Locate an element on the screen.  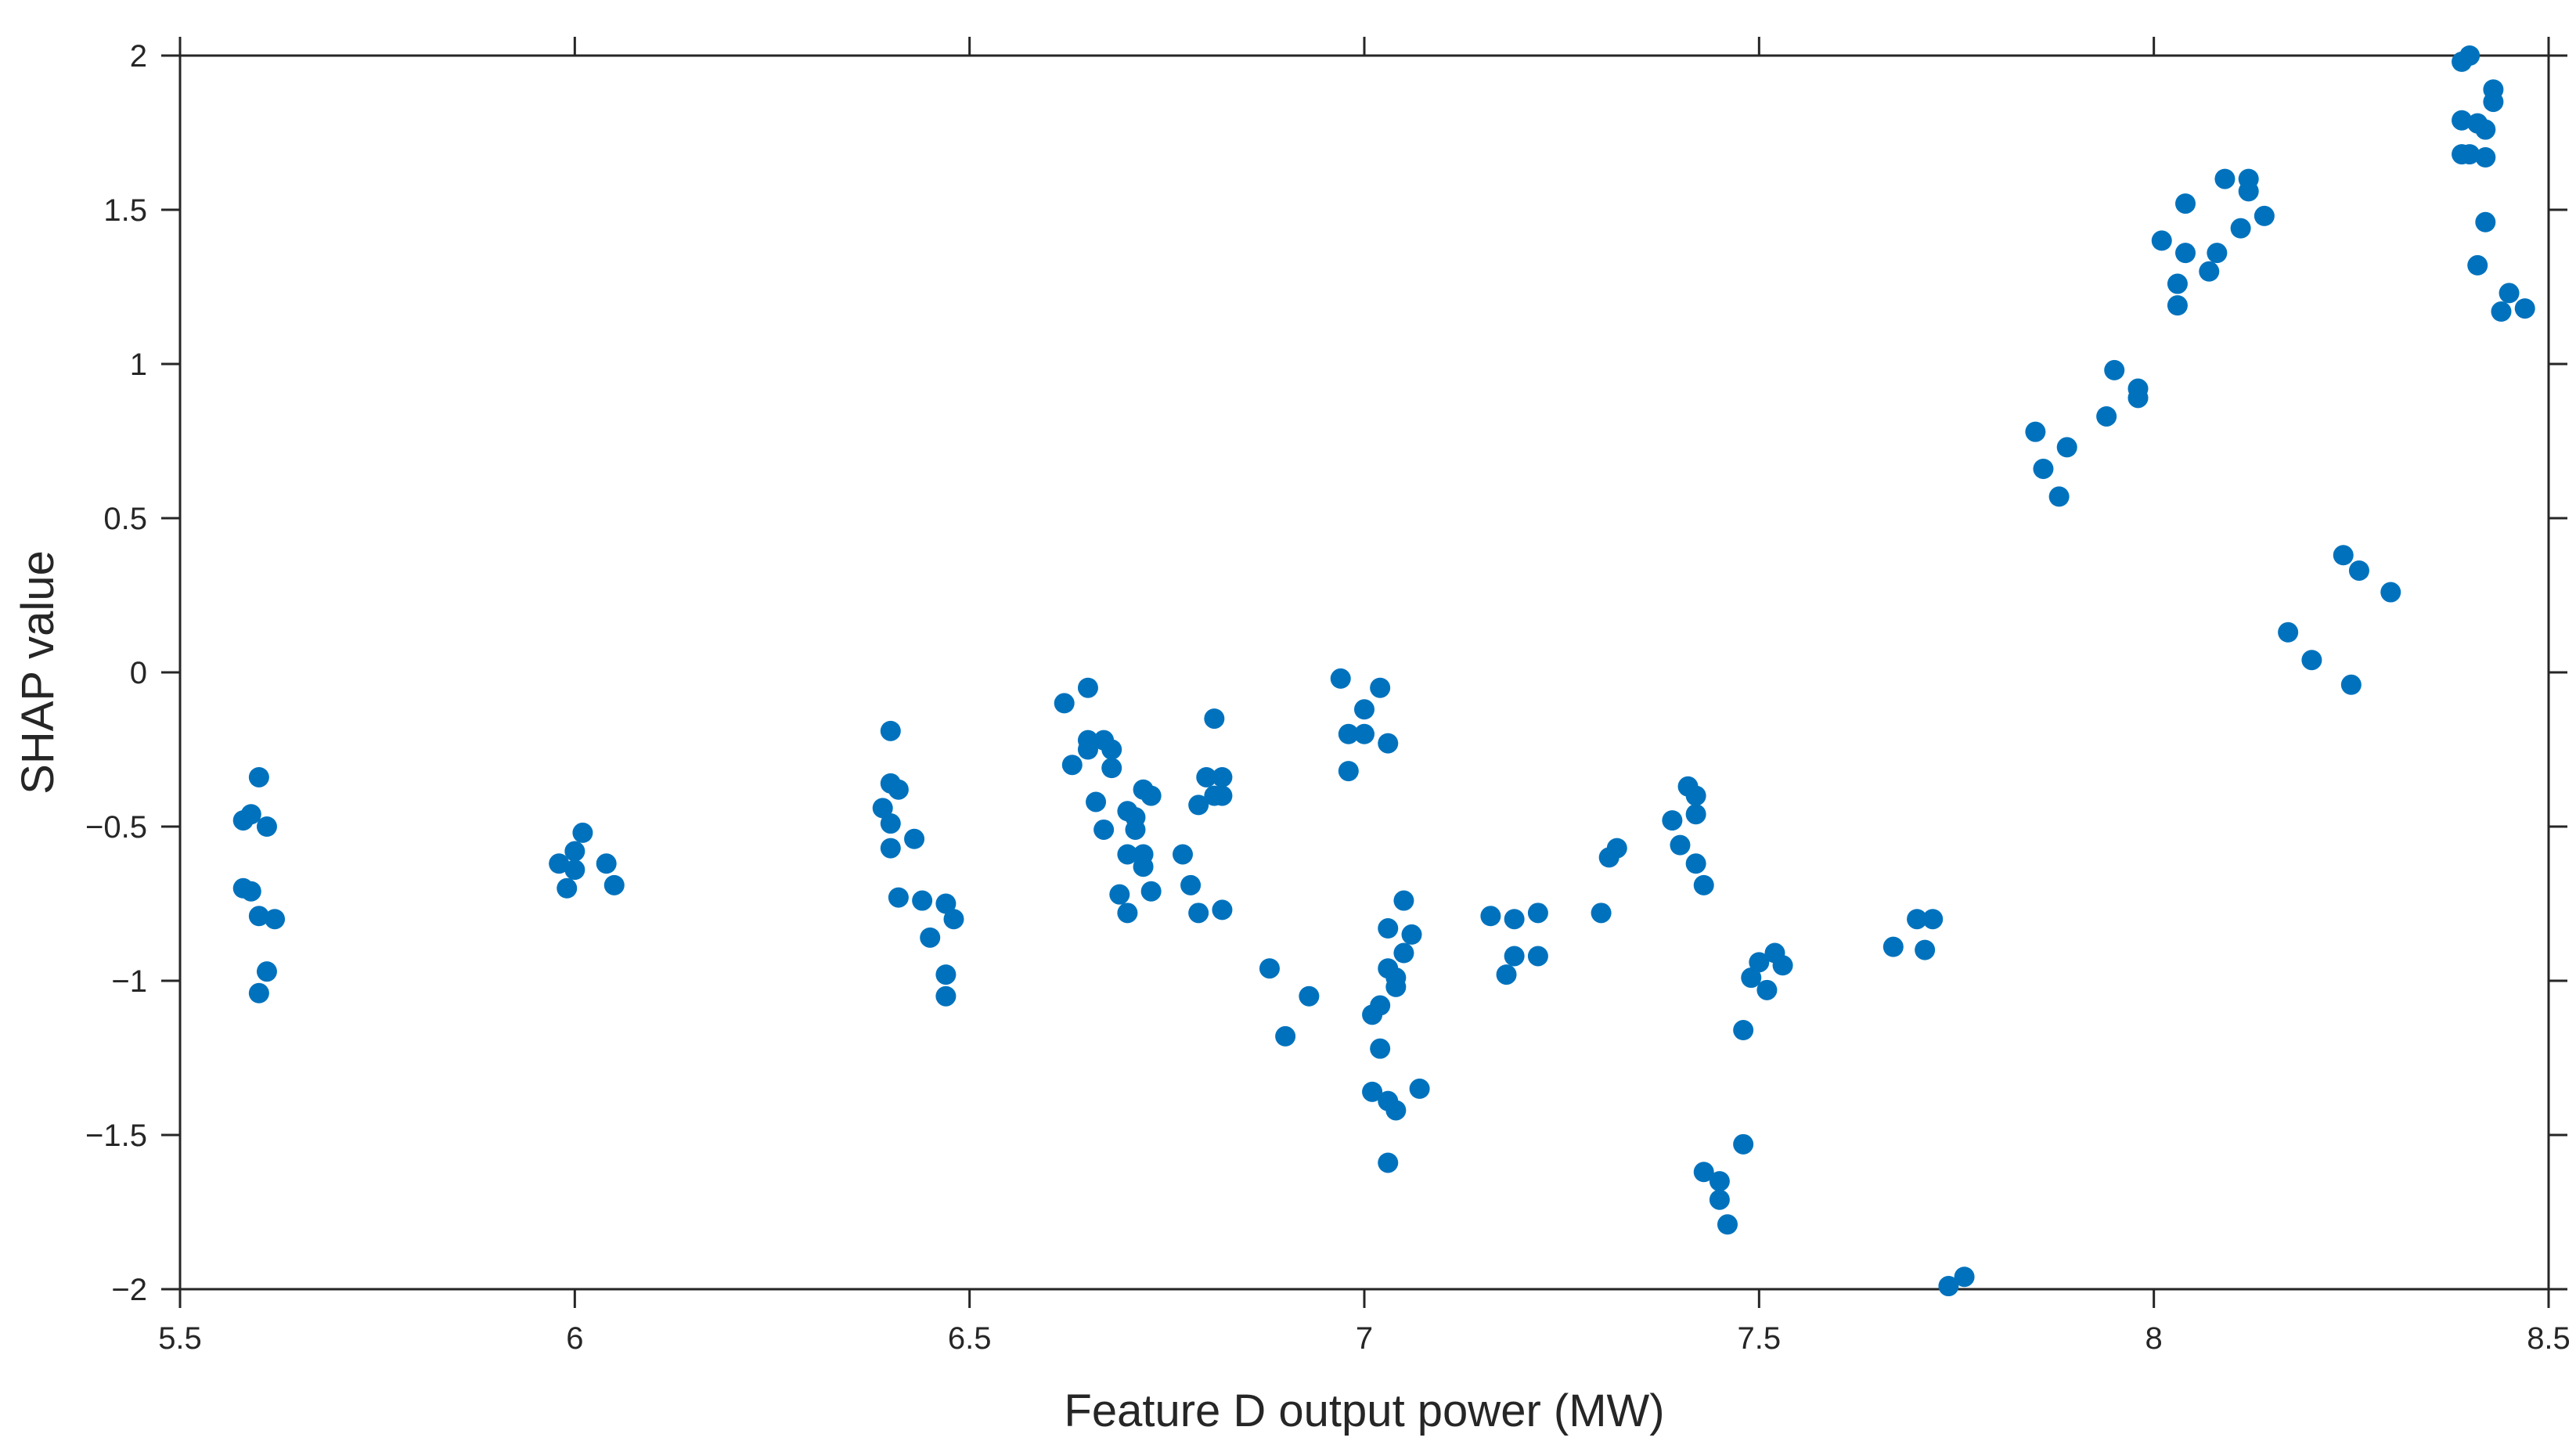
y-tick-label: 0.5 is located at coordinates (125, 519).